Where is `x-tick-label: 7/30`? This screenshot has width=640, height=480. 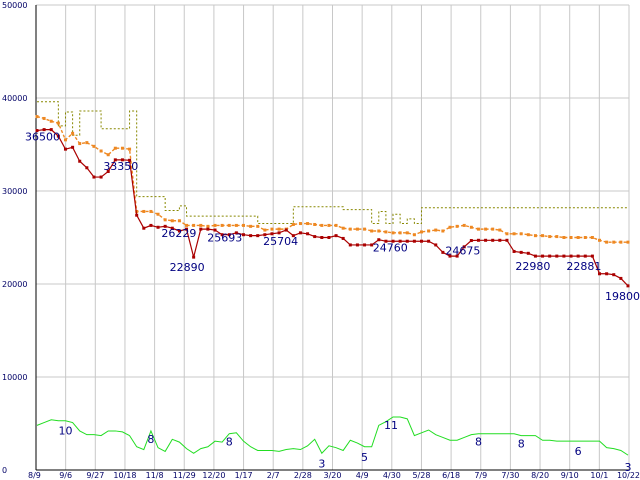 x-tick-label: 7/30 is located at coordinates (510, 475).